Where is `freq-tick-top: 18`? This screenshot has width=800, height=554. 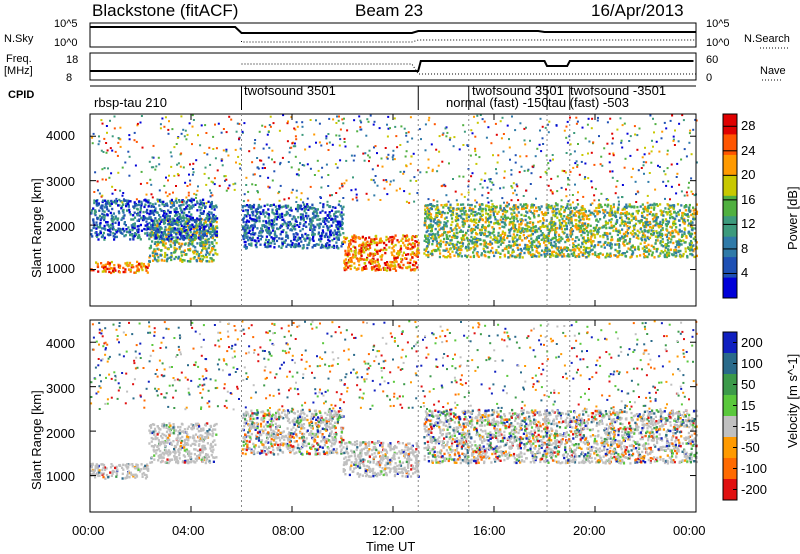
freq-tick-top: 18 is located at coordinates (72, 60).